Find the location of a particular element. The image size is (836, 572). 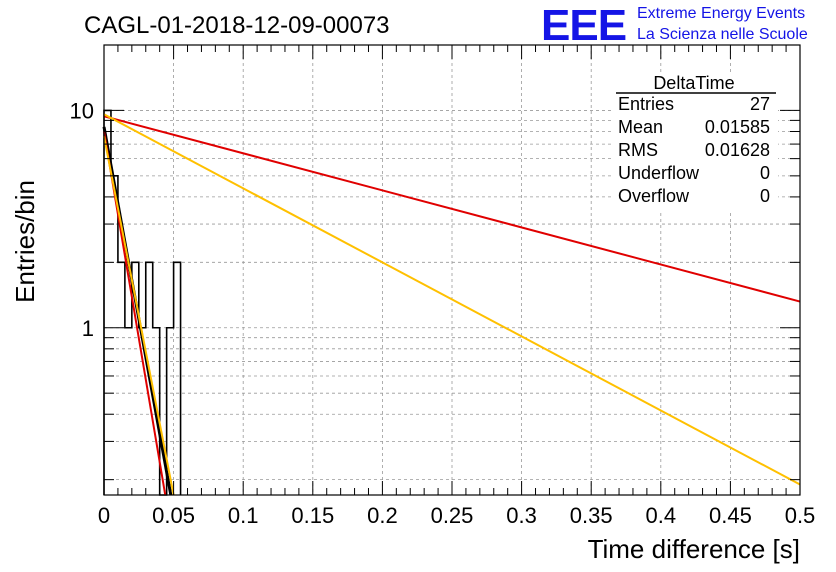

x-tick-label: 0.5 is located at coordinates (800, 515).